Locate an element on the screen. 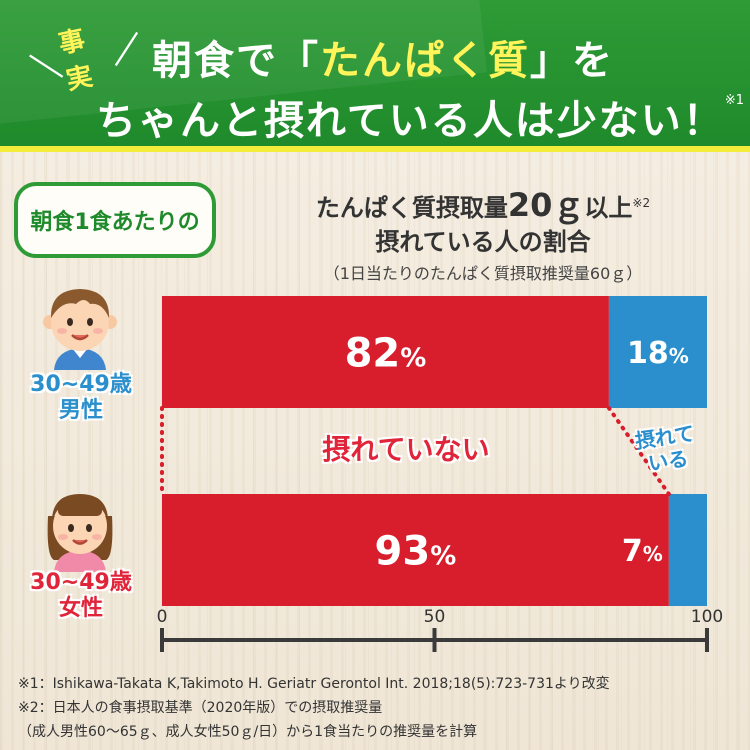 Image resolution: width=750 pixels, height=750 pixels. bar-label-male-taking: 18% is located at coordinates (658, 353).